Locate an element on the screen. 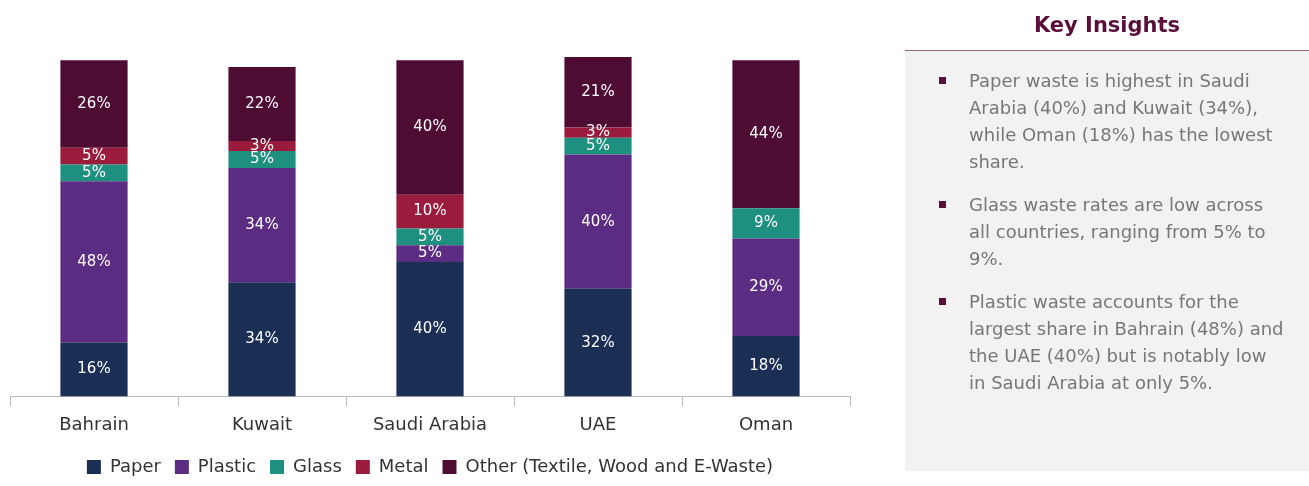 This screenshot has height=486, width=1309. data-label: 18% is located at coordinates (766, 365).